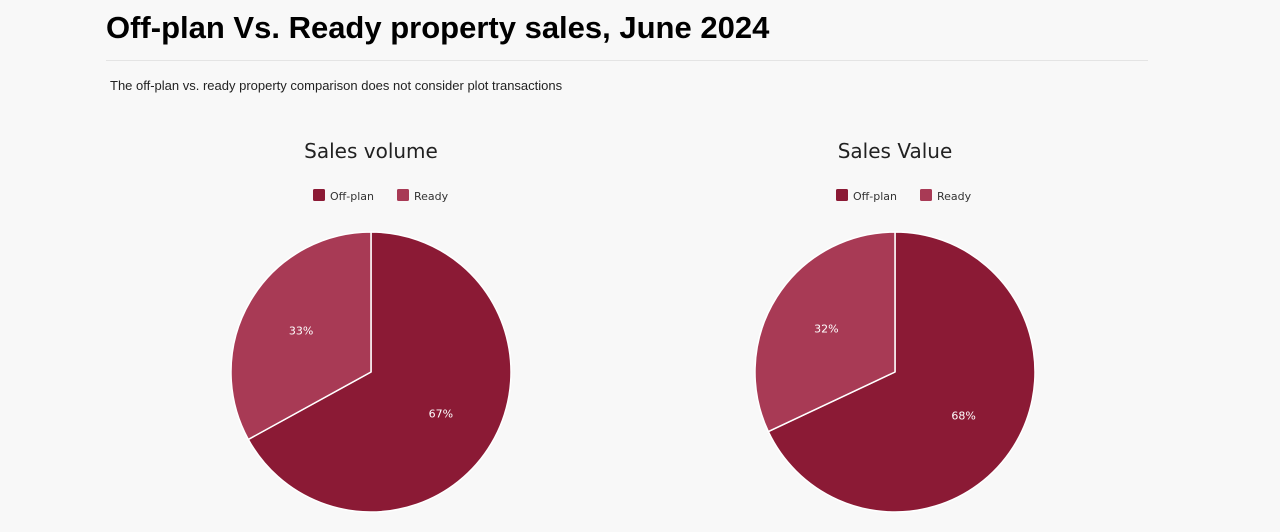  What do you see at coordinates (301, 331) in the screenshot?
I see `slice-label-ready: 33%` at bounding box center [301, 331].